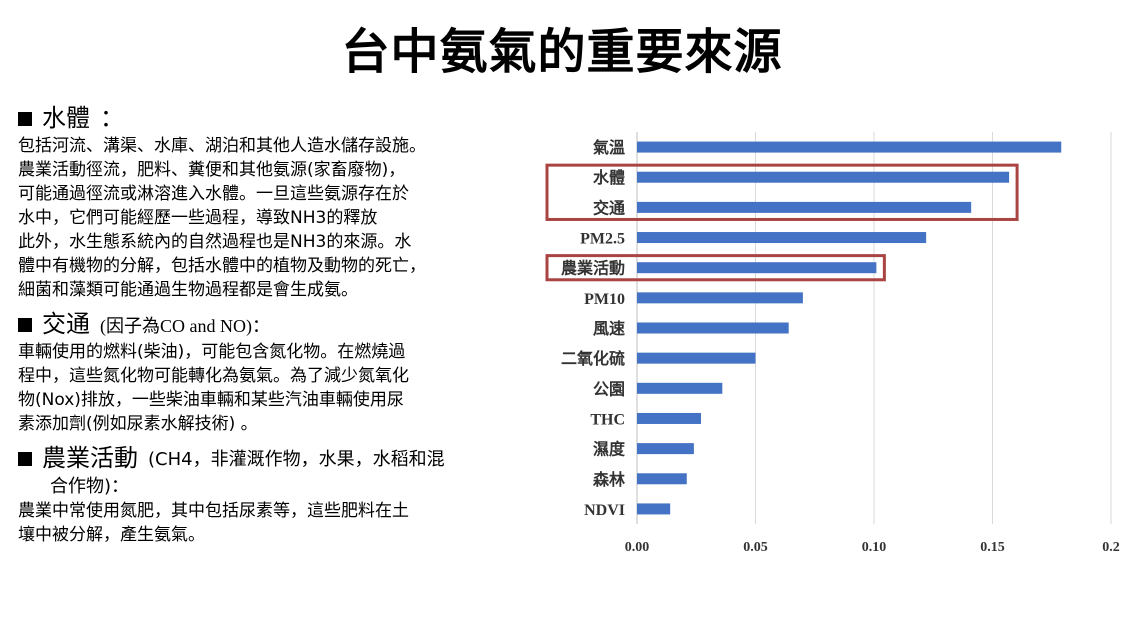 This screenshot has height=627, width=1124. Describe the element at coordinates (607, 419) in the screenshot. I see `category-label-9: THC` at that location.